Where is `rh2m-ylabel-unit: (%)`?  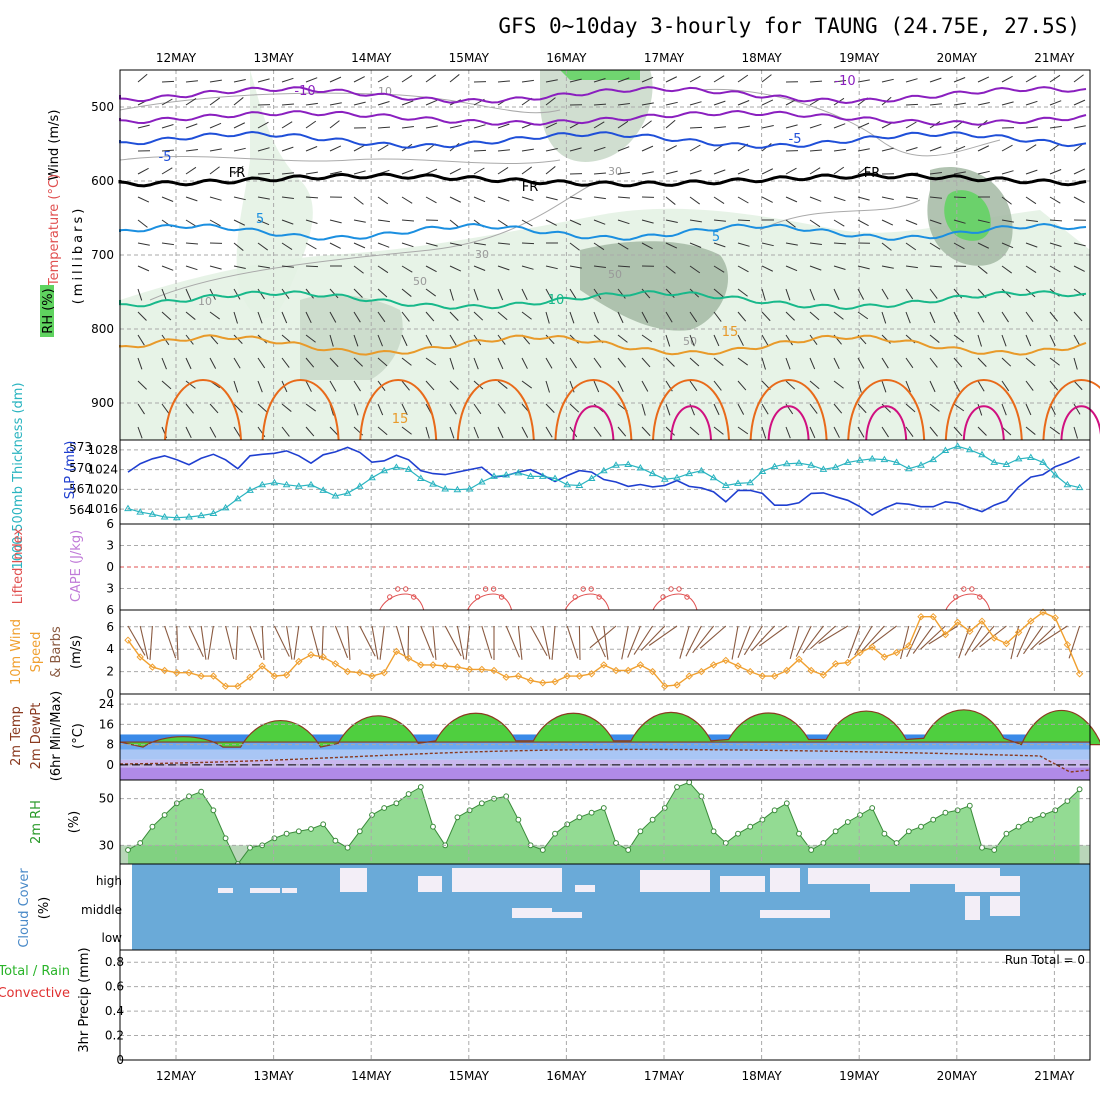
rh2m-ylabel-unit: (%) is located at coordinates (74, 822).